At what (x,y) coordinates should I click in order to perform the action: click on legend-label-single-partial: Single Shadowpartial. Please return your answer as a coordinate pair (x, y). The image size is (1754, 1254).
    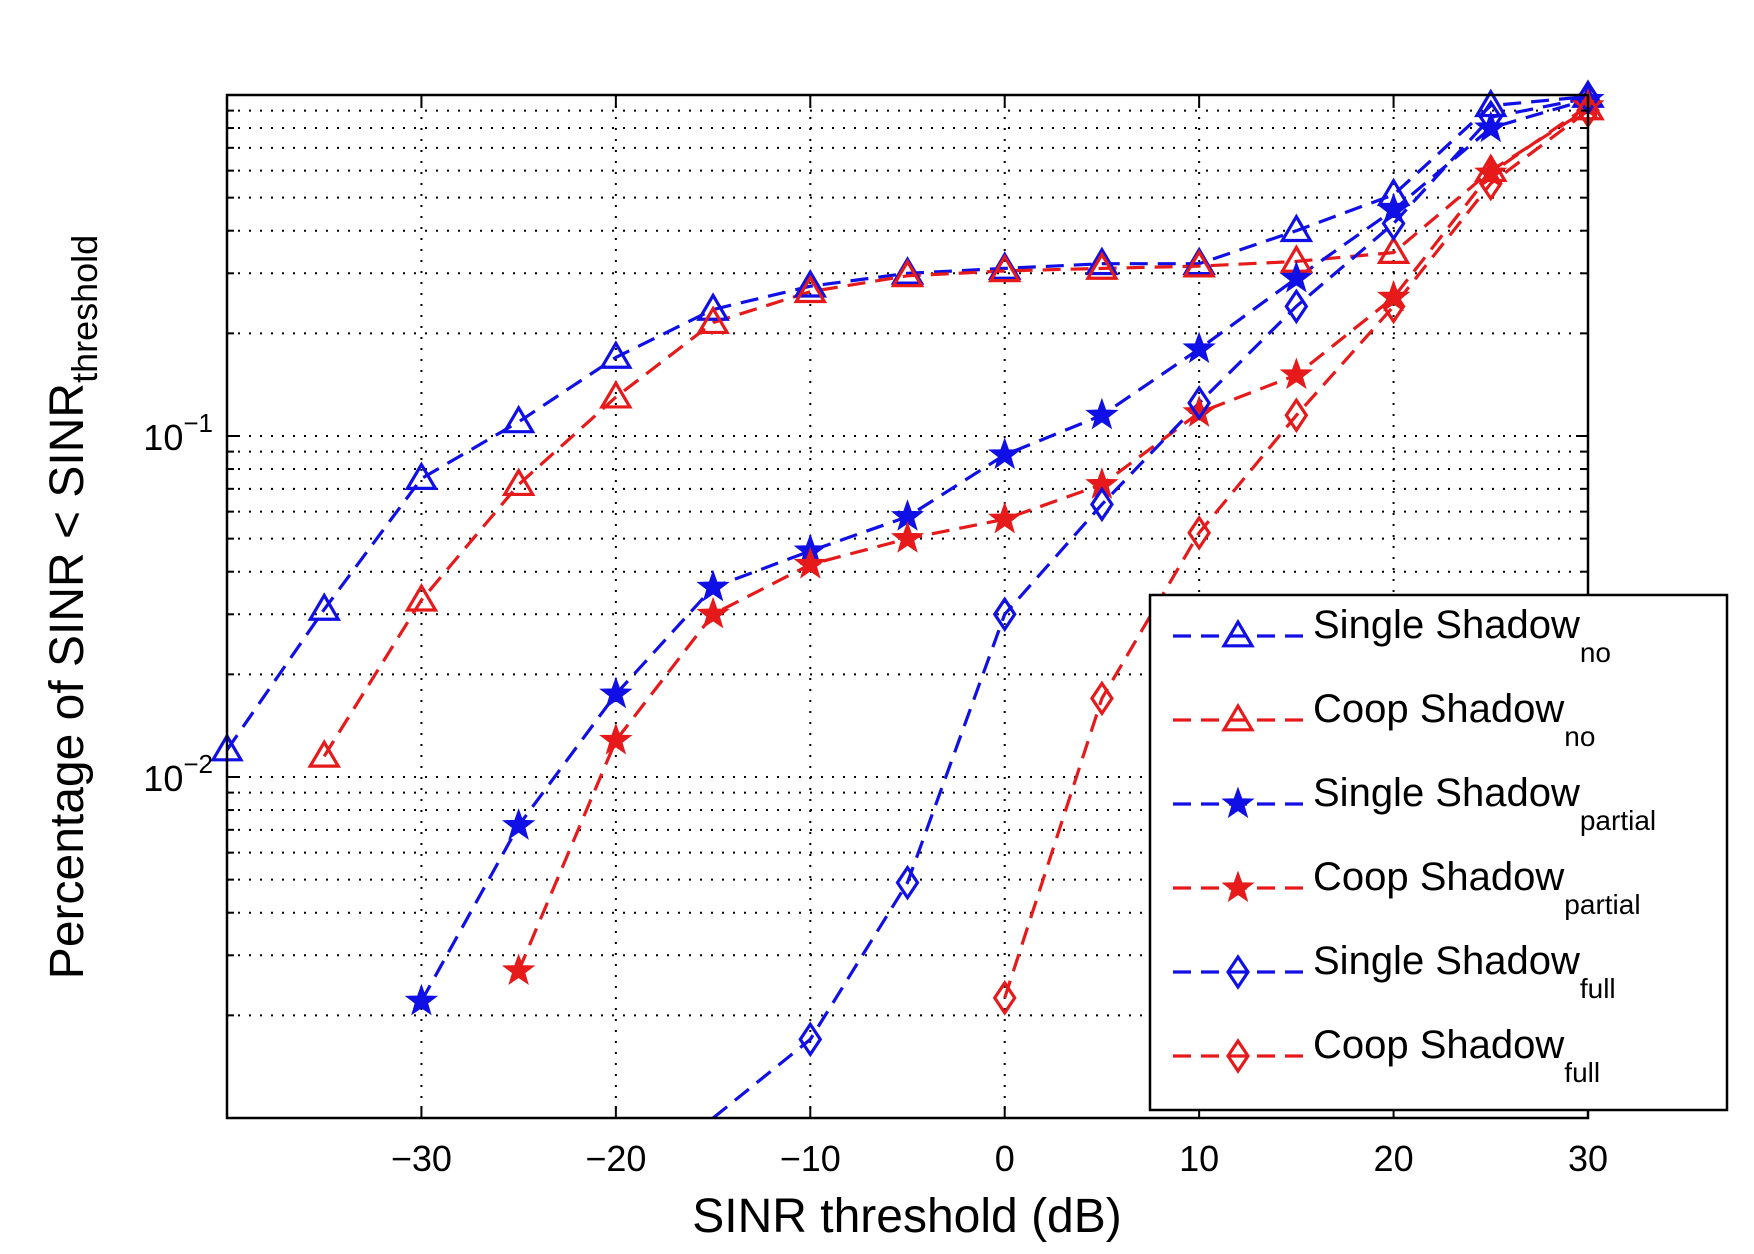
    Looking at the image, I should click on (1484, 803).